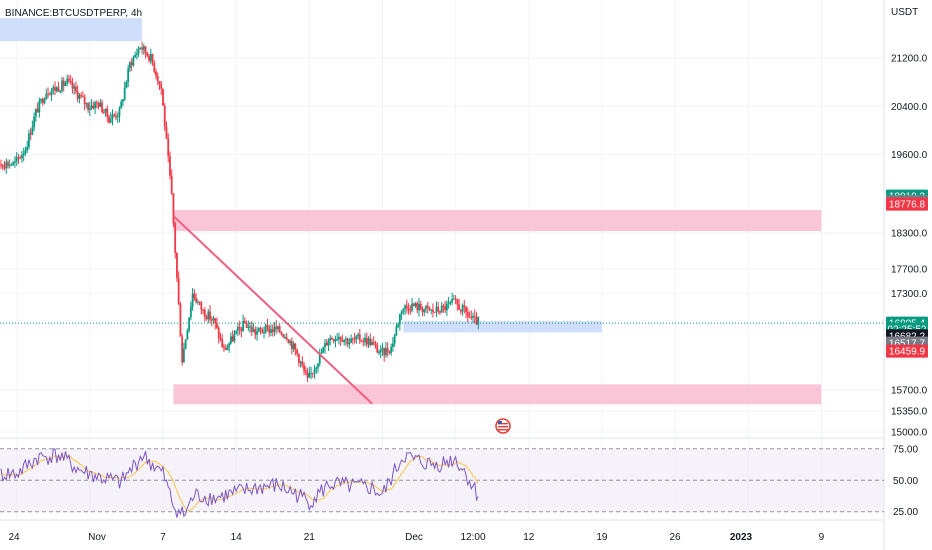 This screenshot has height=550, width=932. I want to click on price-badge, so click(907, 204).